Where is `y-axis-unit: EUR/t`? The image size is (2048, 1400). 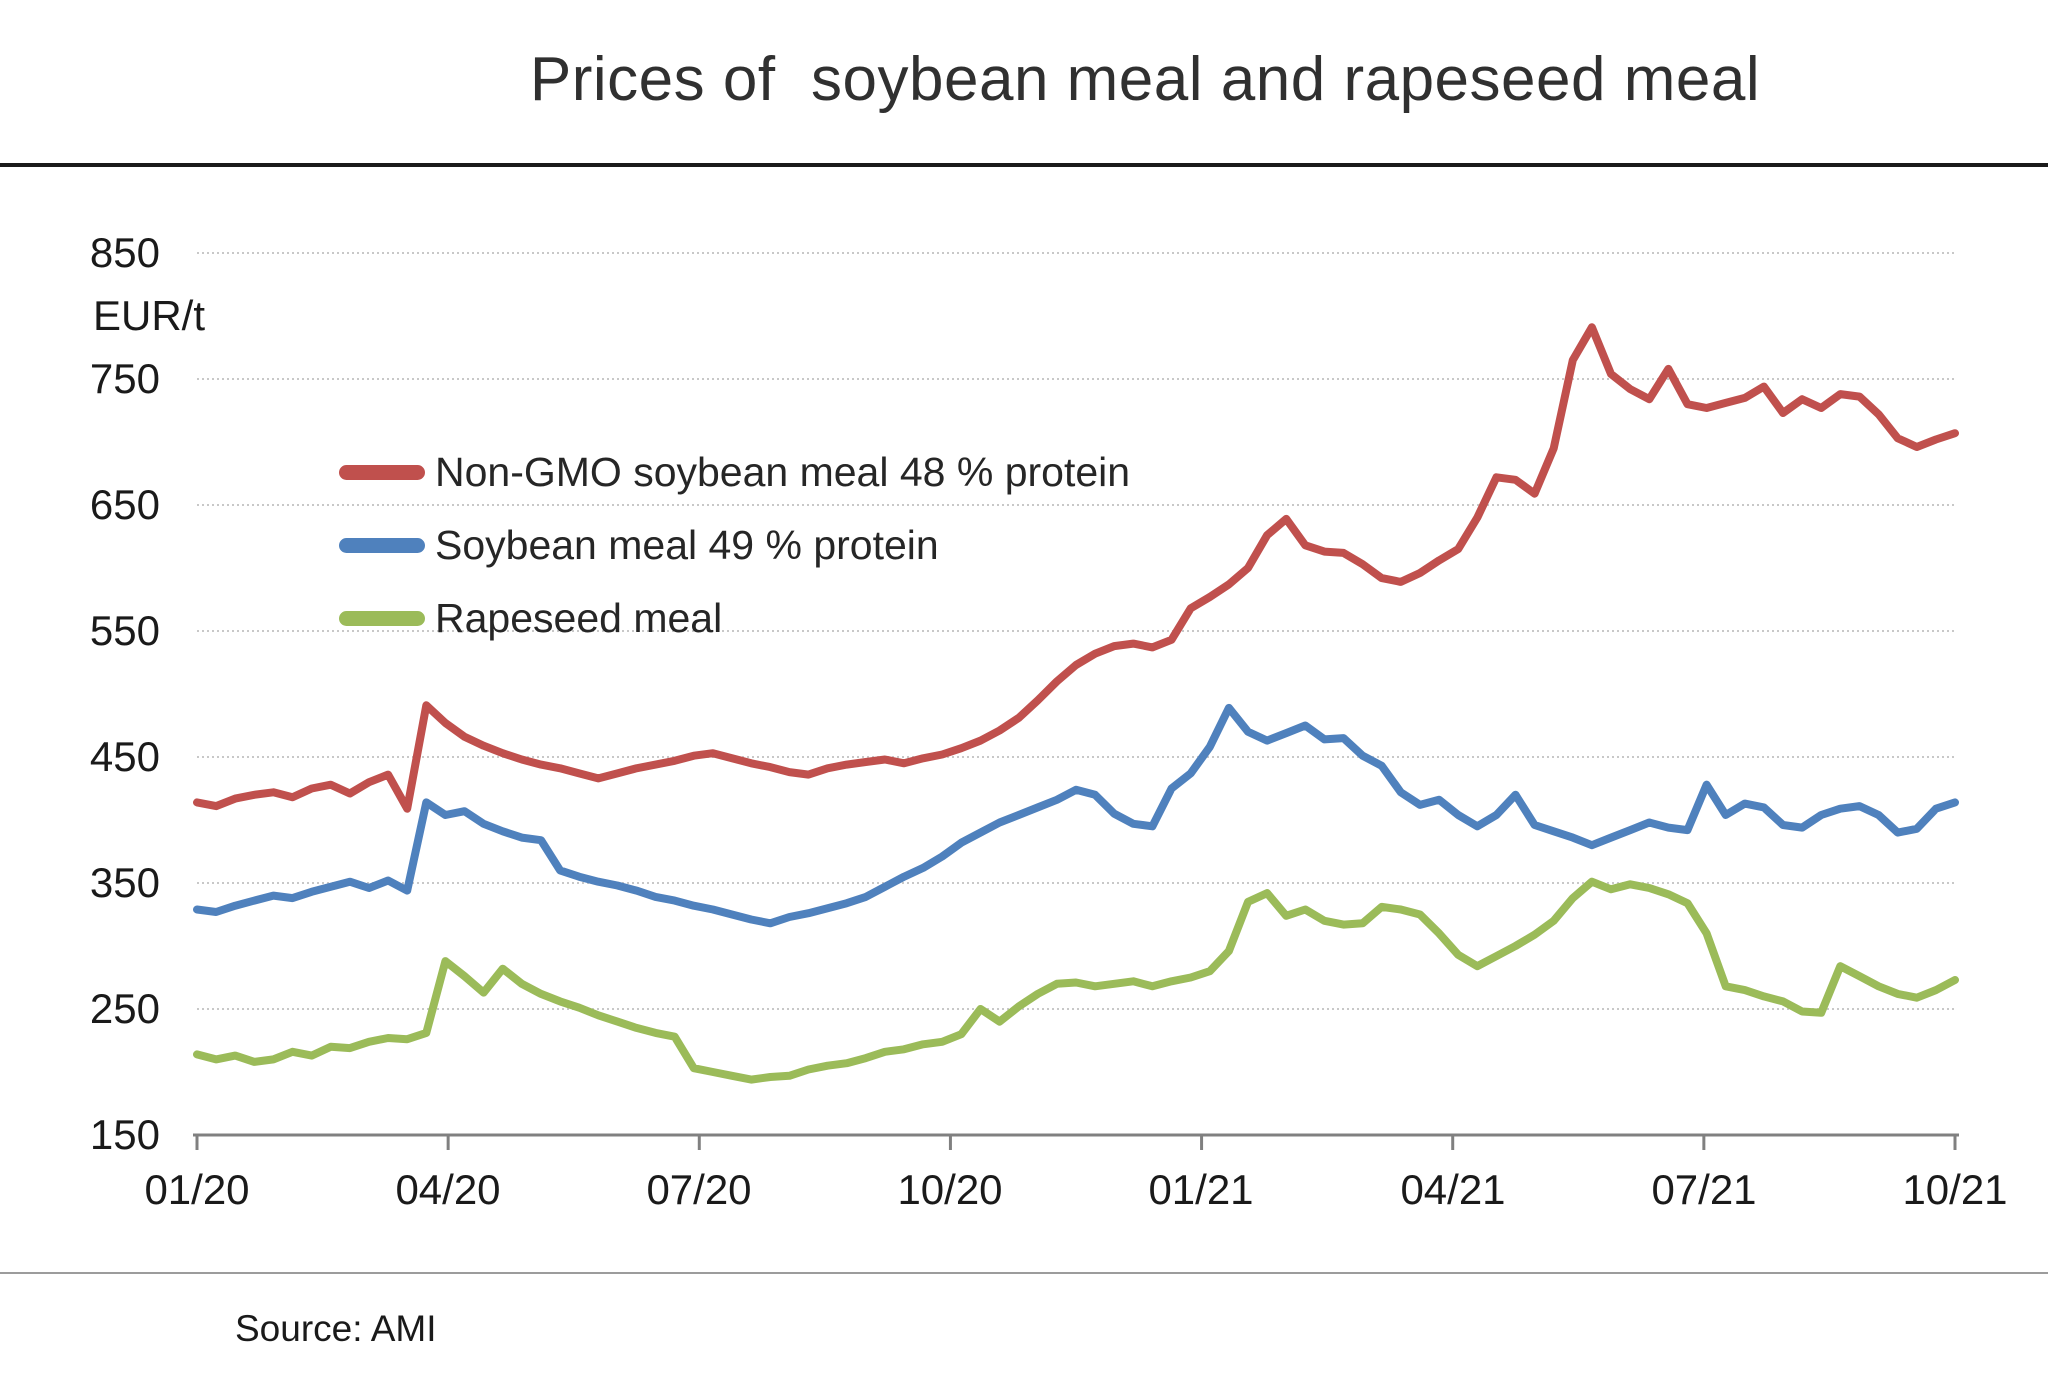 y-axis-unit: EUR/t is located at coordinates (149, 315).